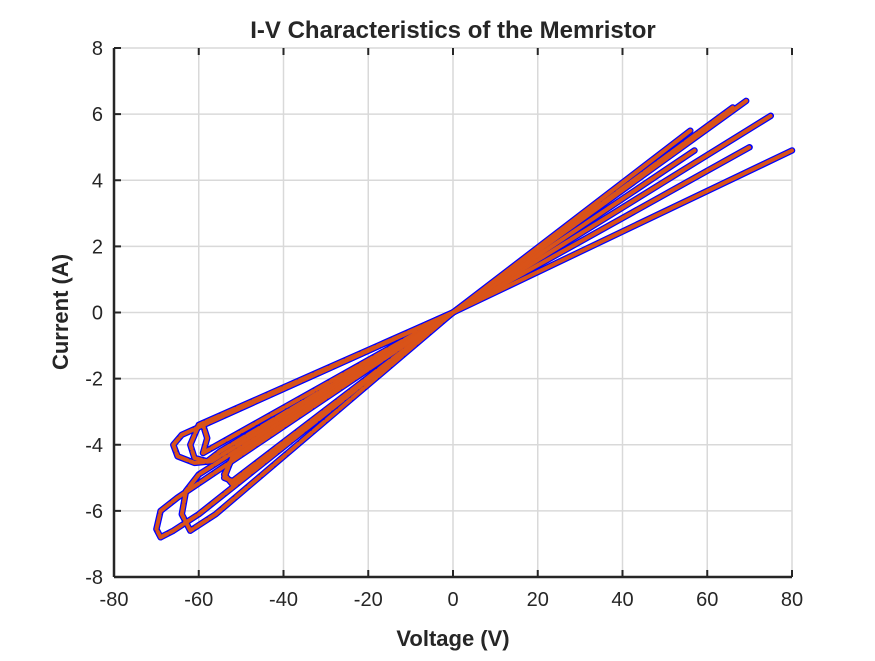  I want to click on y-axis-label: Current (A), so click(60, 312).